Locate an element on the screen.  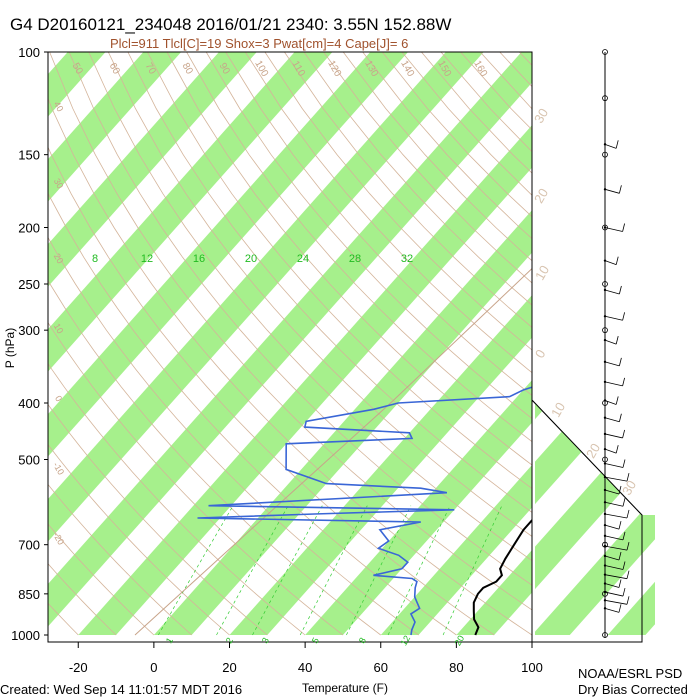
mixing-ratio-label: 8 is located at coordinates (95, 259).